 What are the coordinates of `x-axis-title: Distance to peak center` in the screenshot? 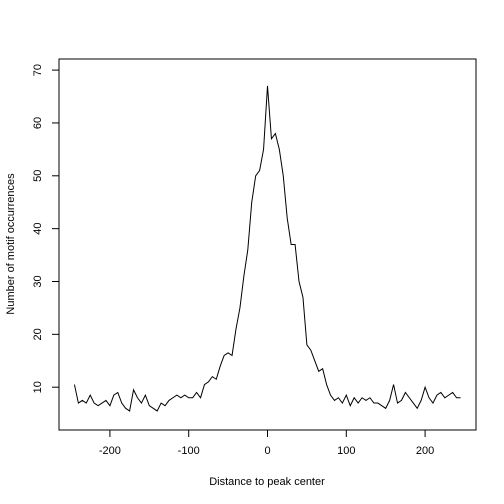 It's located at (267, 482).